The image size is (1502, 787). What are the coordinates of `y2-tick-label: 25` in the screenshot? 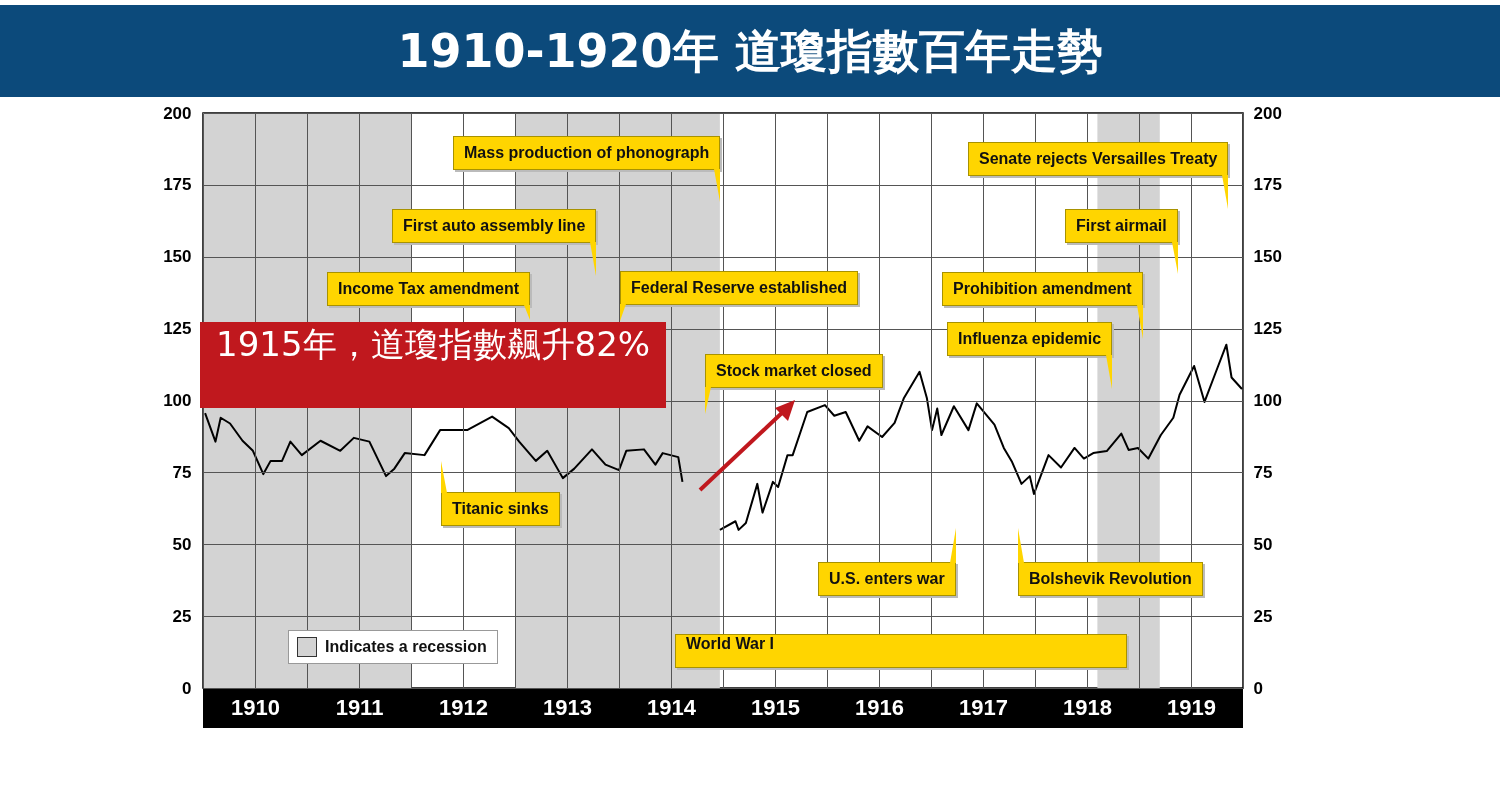 It's located at (1263, 616).